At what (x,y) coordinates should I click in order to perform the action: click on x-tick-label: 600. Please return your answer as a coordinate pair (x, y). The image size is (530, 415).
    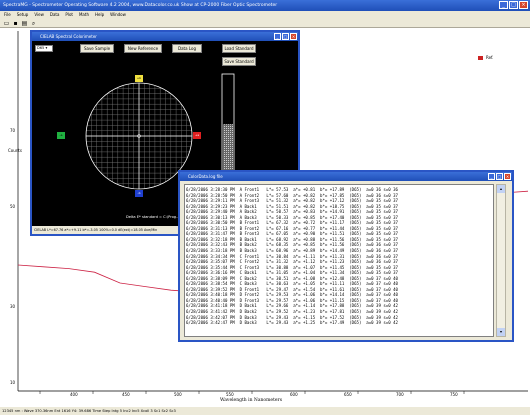
    Looking at the image, I should click on (294, 394).